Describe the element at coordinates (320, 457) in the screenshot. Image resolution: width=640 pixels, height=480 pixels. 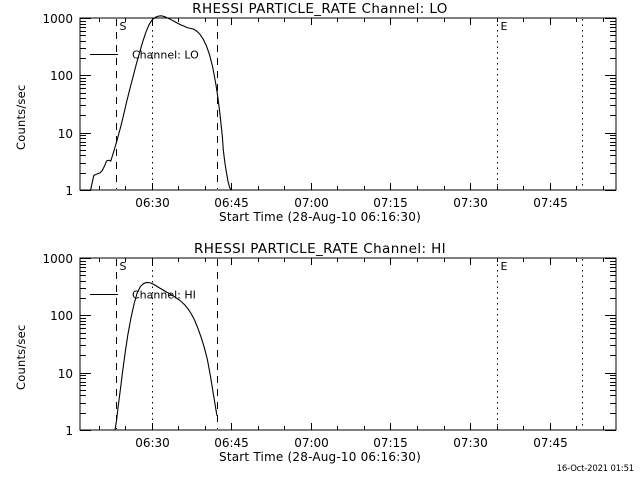
I see `x-axis-title-hi: Start Time (28-Aug-10 06:16:30)` at that location.